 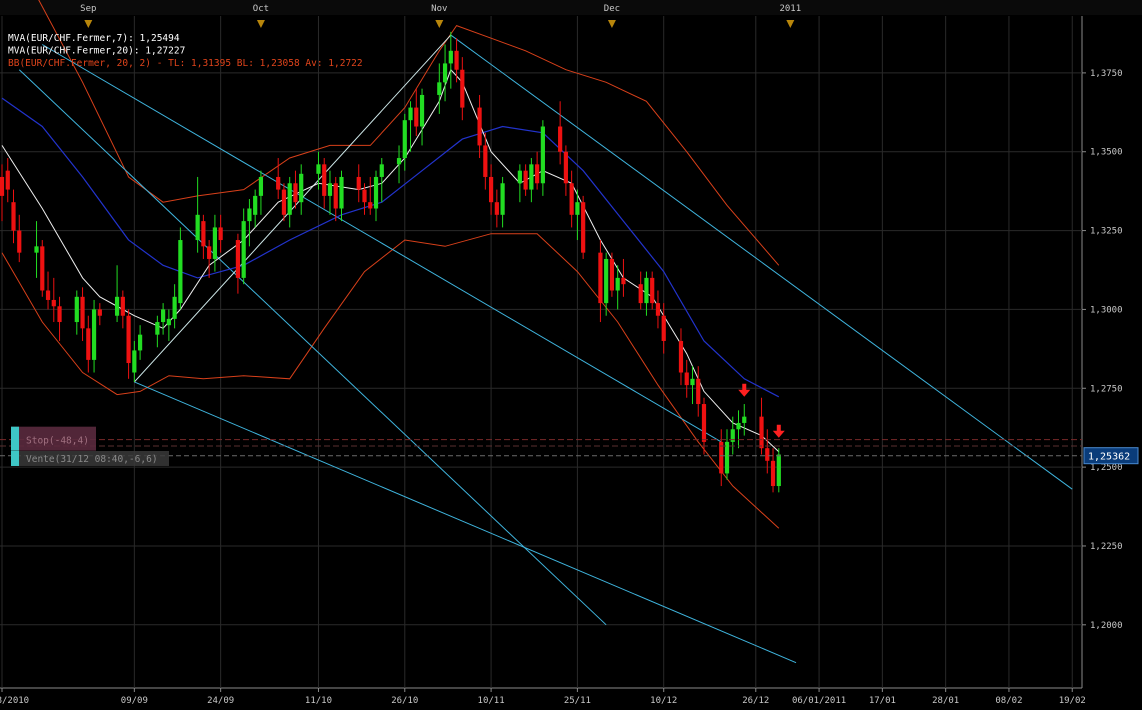 What do you see at coordinates (90, 458) in the screenshot?
I see `sell-order-box: Vente(31/12 08:40,-6,6)` at bounding box center [90, 458].